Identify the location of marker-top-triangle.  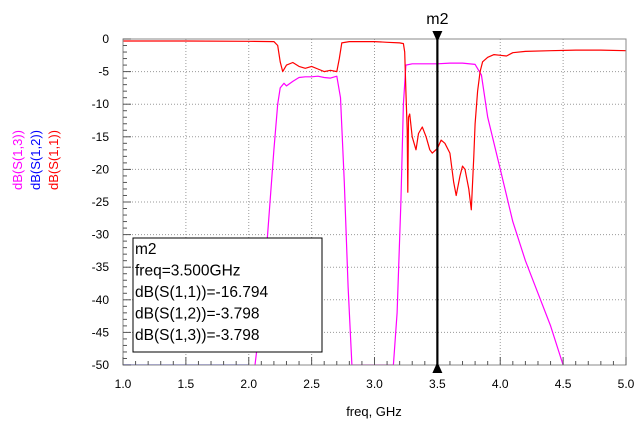
(437, 36).